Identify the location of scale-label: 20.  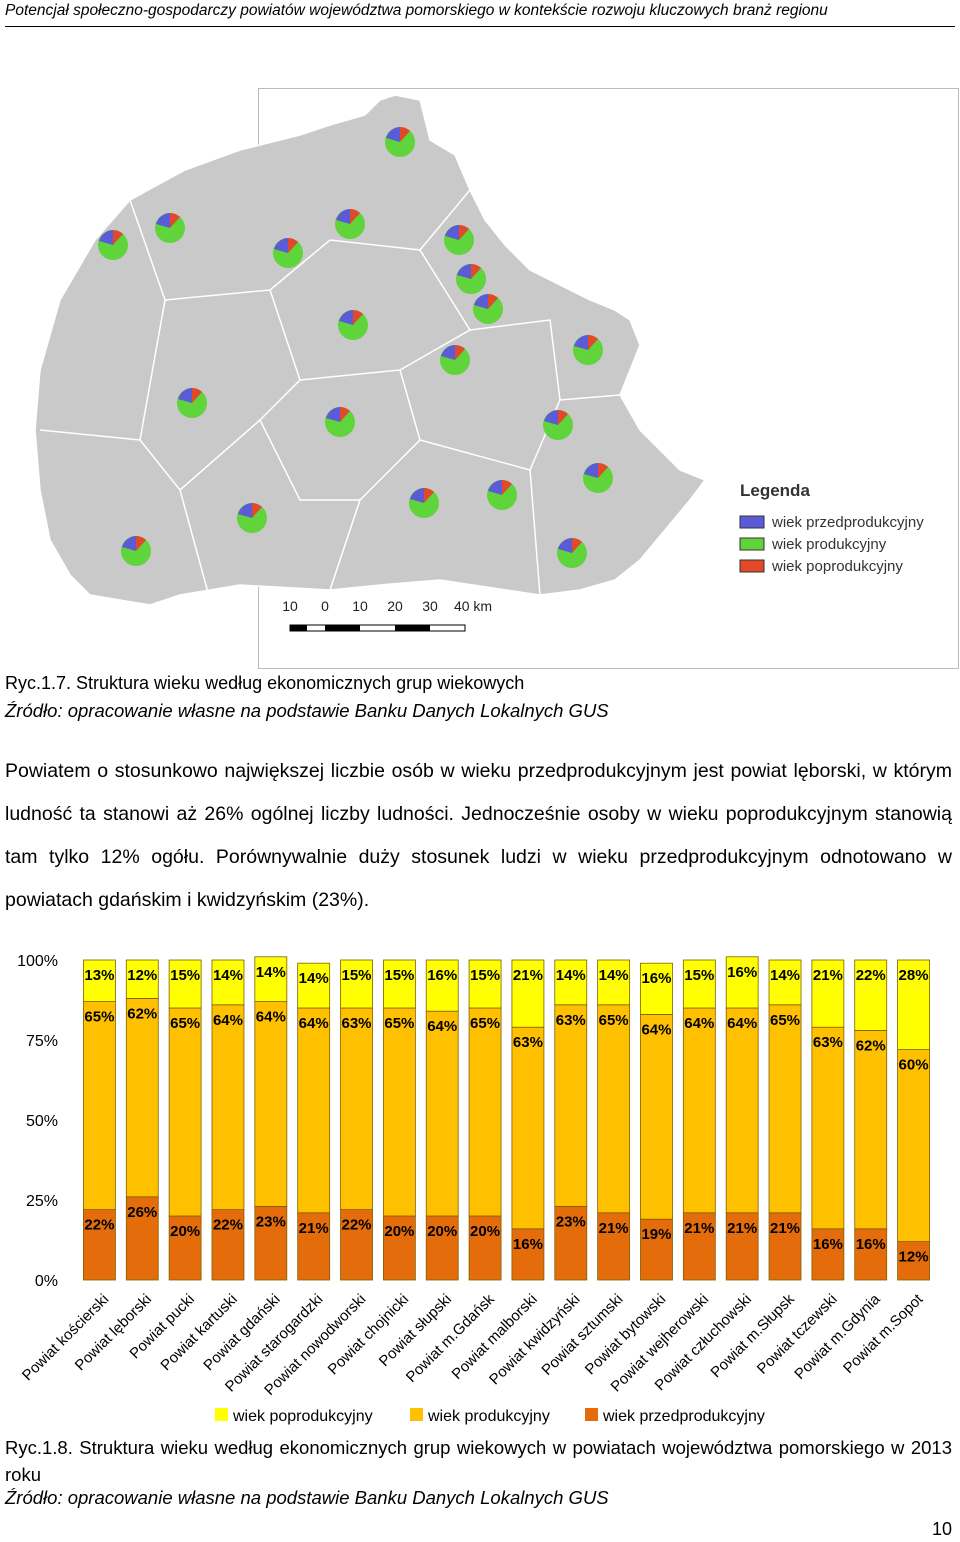
(395, 606).